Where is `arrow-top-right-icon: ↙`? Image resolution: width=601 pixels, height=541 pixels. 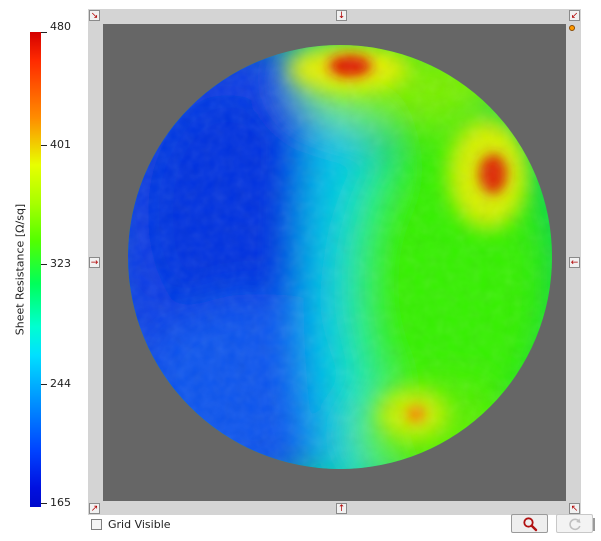
arrow-top-right-icon: ↙ is located at coordinates (574, 15).